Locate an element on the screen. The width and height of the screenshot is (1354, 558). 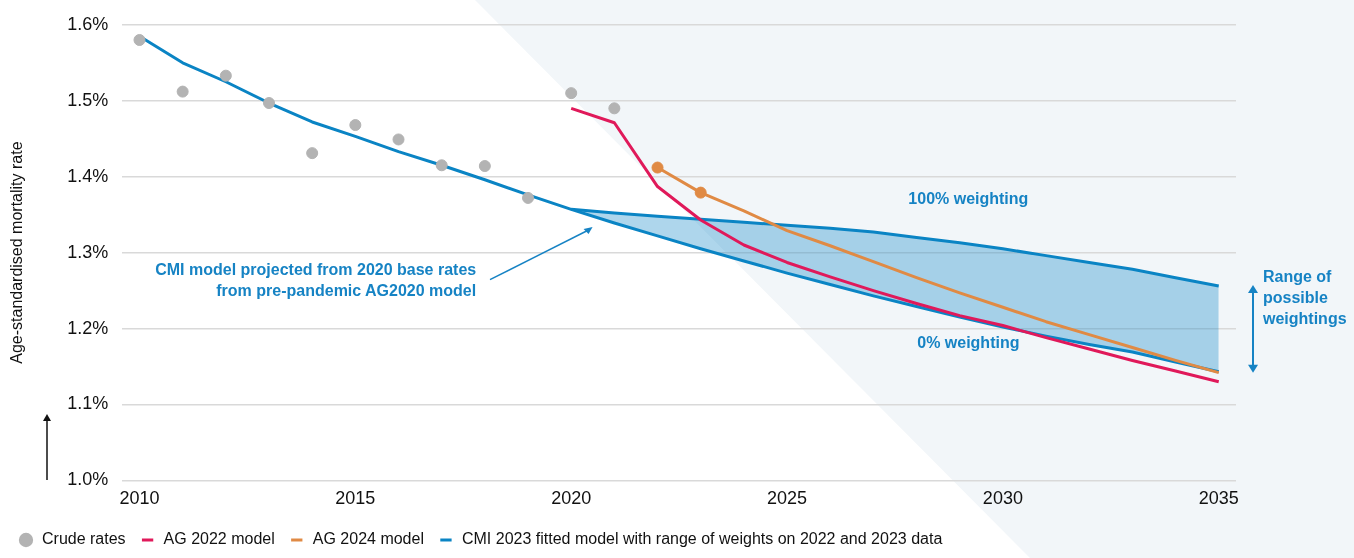
y-tick-label: 1.2% is located at coordinates (88, 327).